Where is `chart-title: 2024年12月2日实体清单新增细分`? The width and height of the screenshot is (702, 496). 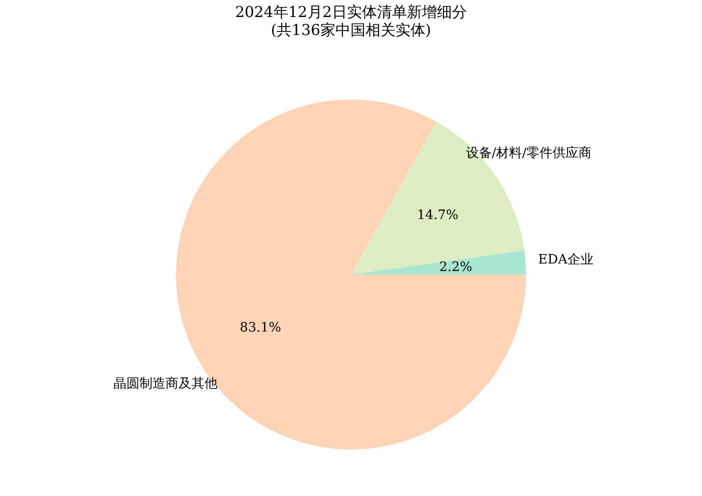
chart-title: 2024年12月2日实体清单新增细分 is located at coordinates (351, 12).